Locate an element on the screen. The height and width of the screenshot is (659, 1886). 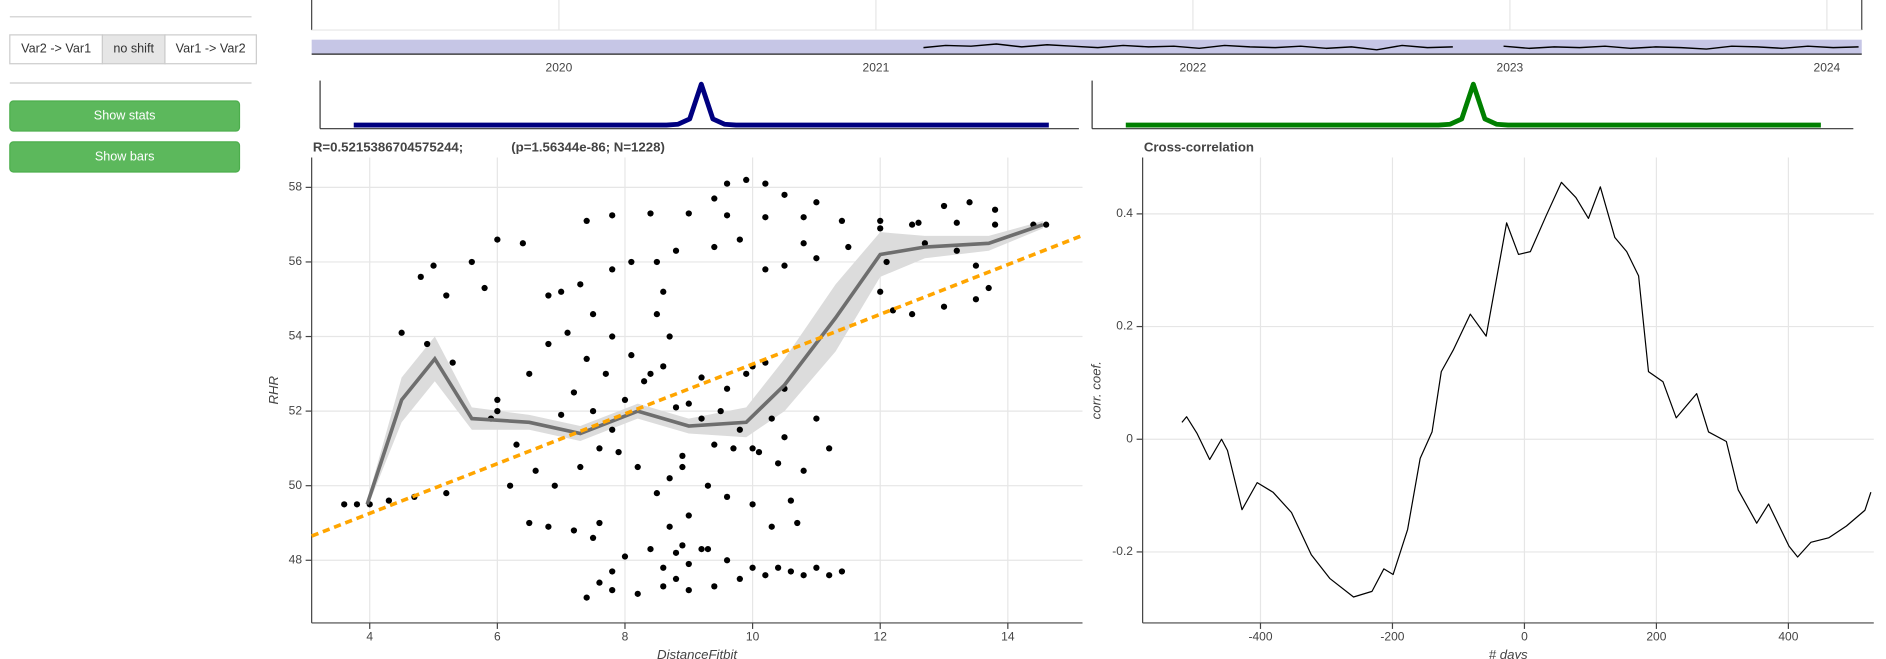
action-button-label: Show bars is located at coordinates (125, 156).